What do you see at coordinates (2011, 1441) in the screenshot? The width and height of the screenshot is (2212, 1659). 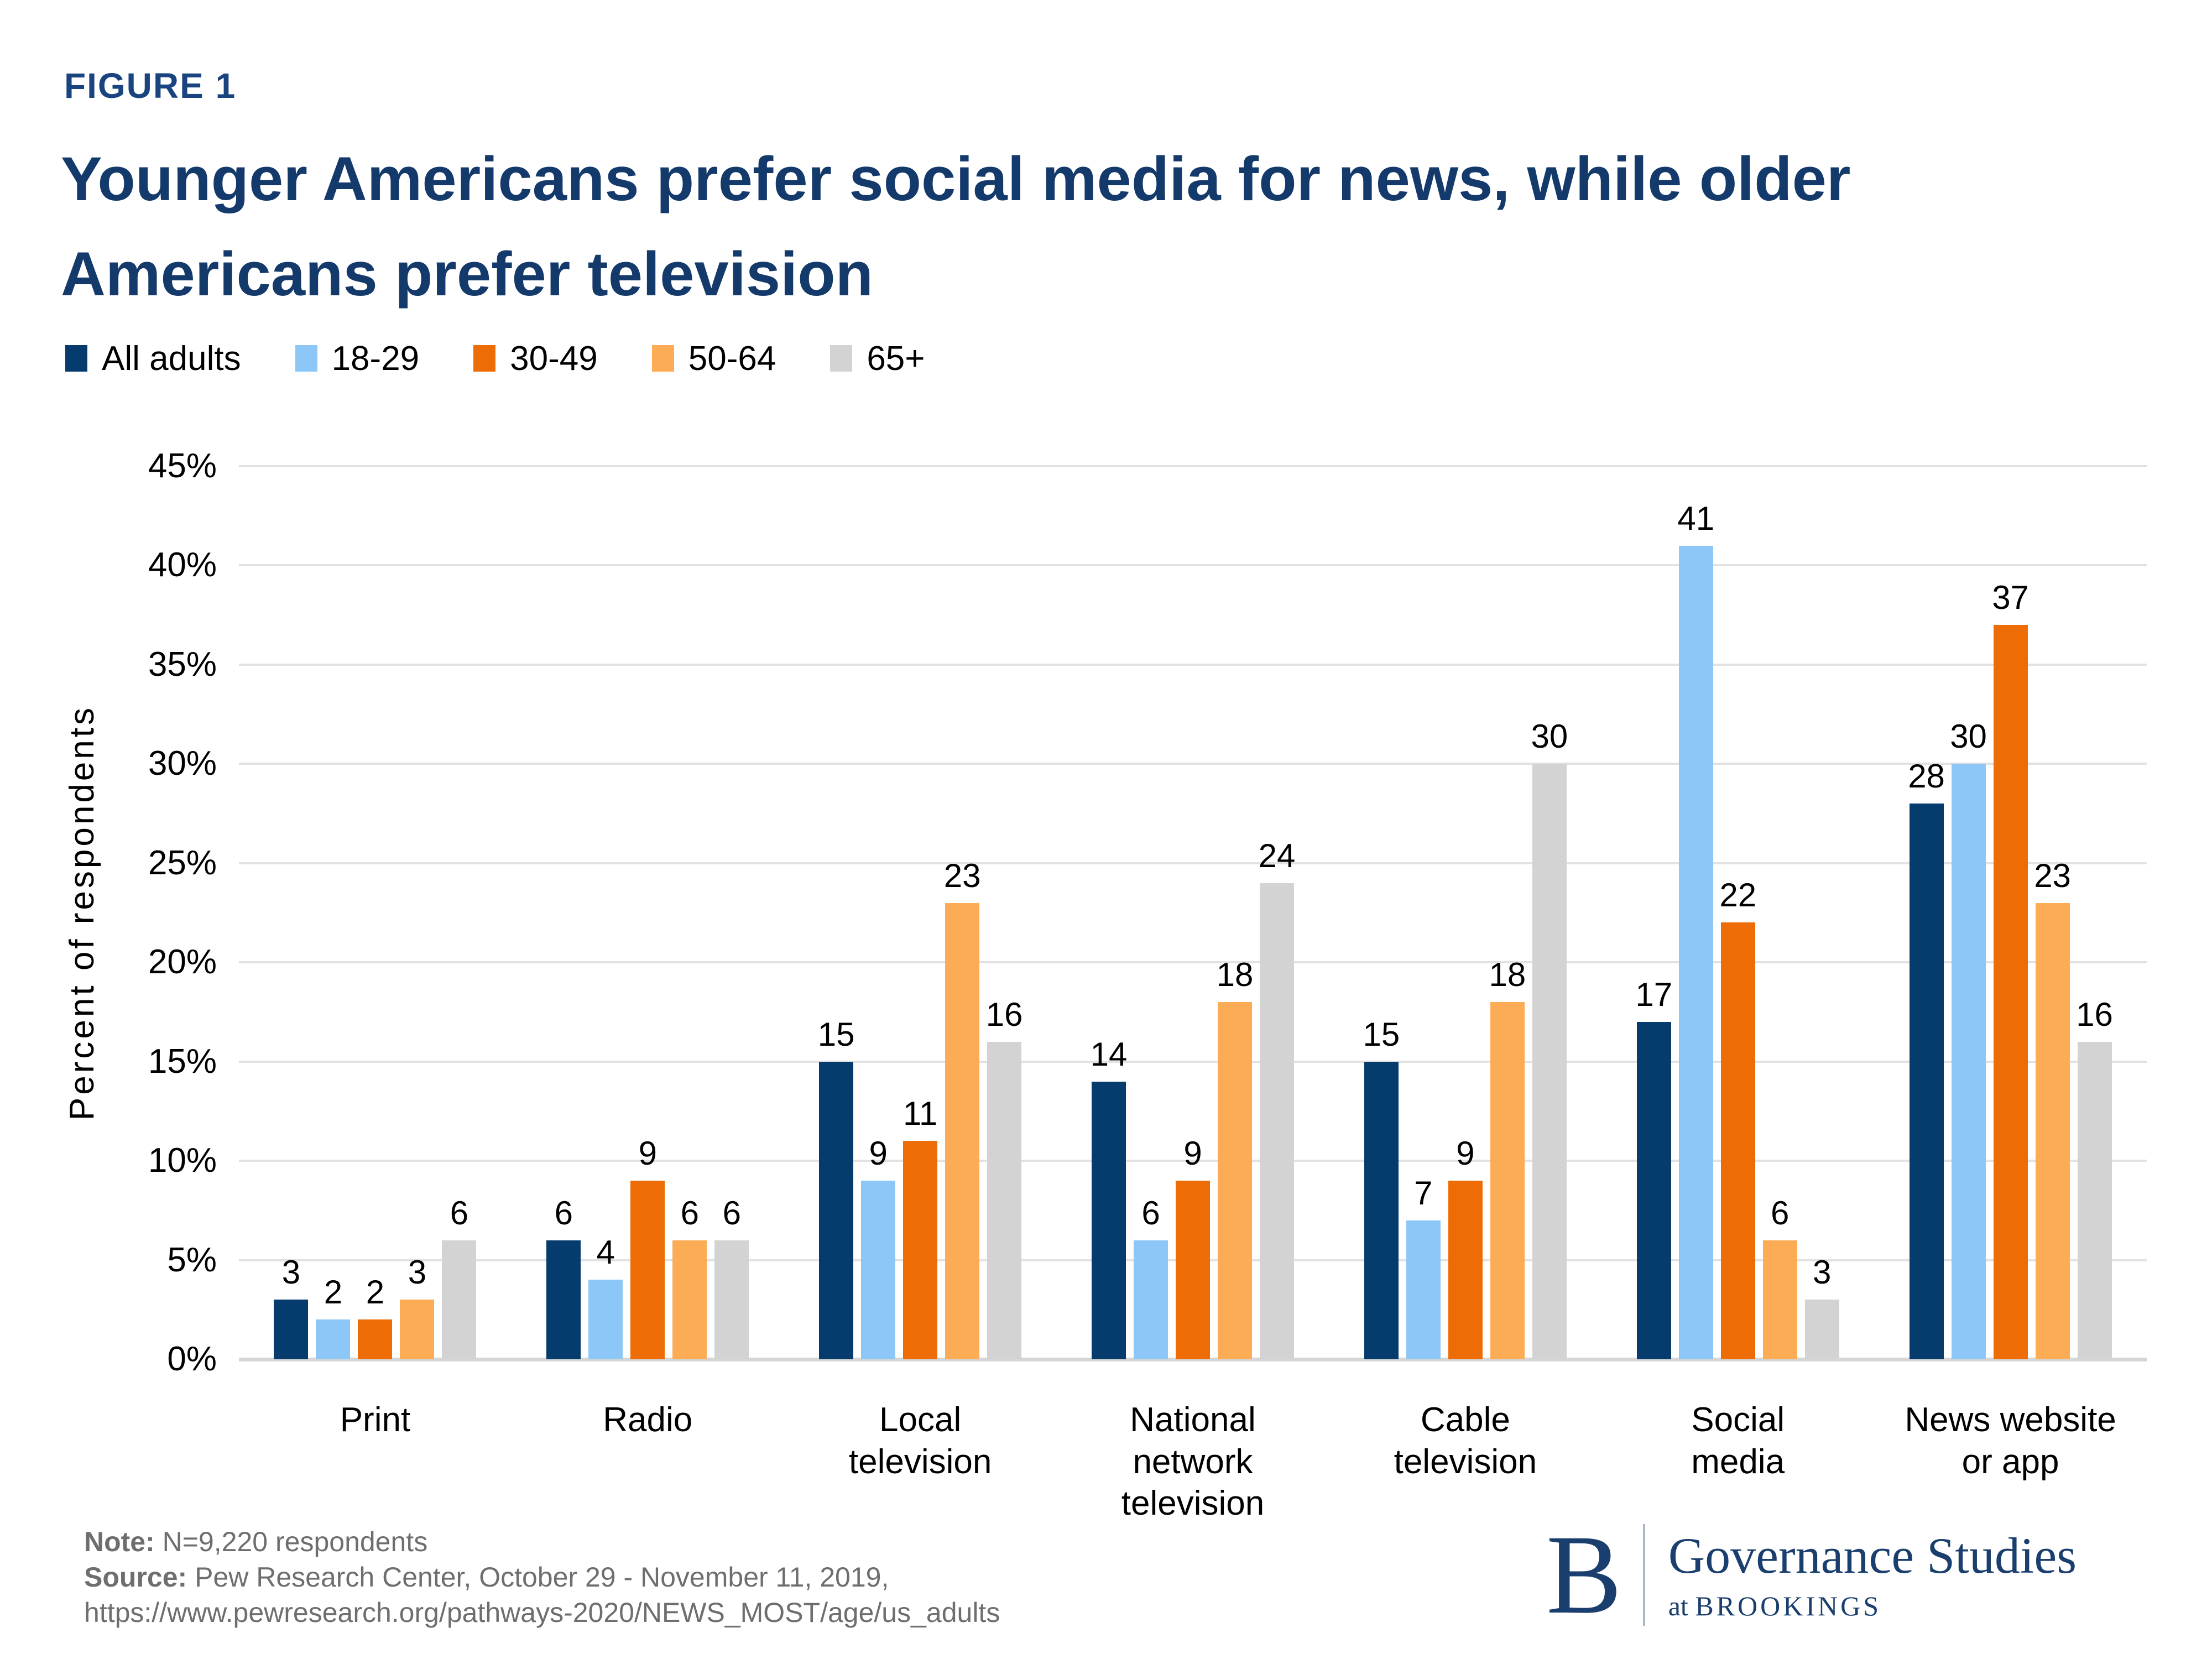 I see `category-label-news-website-or-app: News website or app` at bounding box center [2011, 1441].